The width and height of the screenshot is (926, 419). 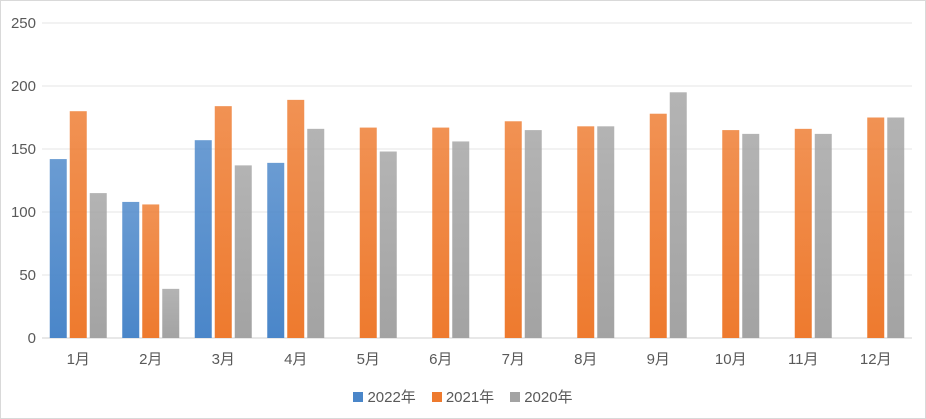 What do you see at coordinates (548, 397) in the screenshot?
I see `legend-label: 2020年` at bounding box center [548, 397].